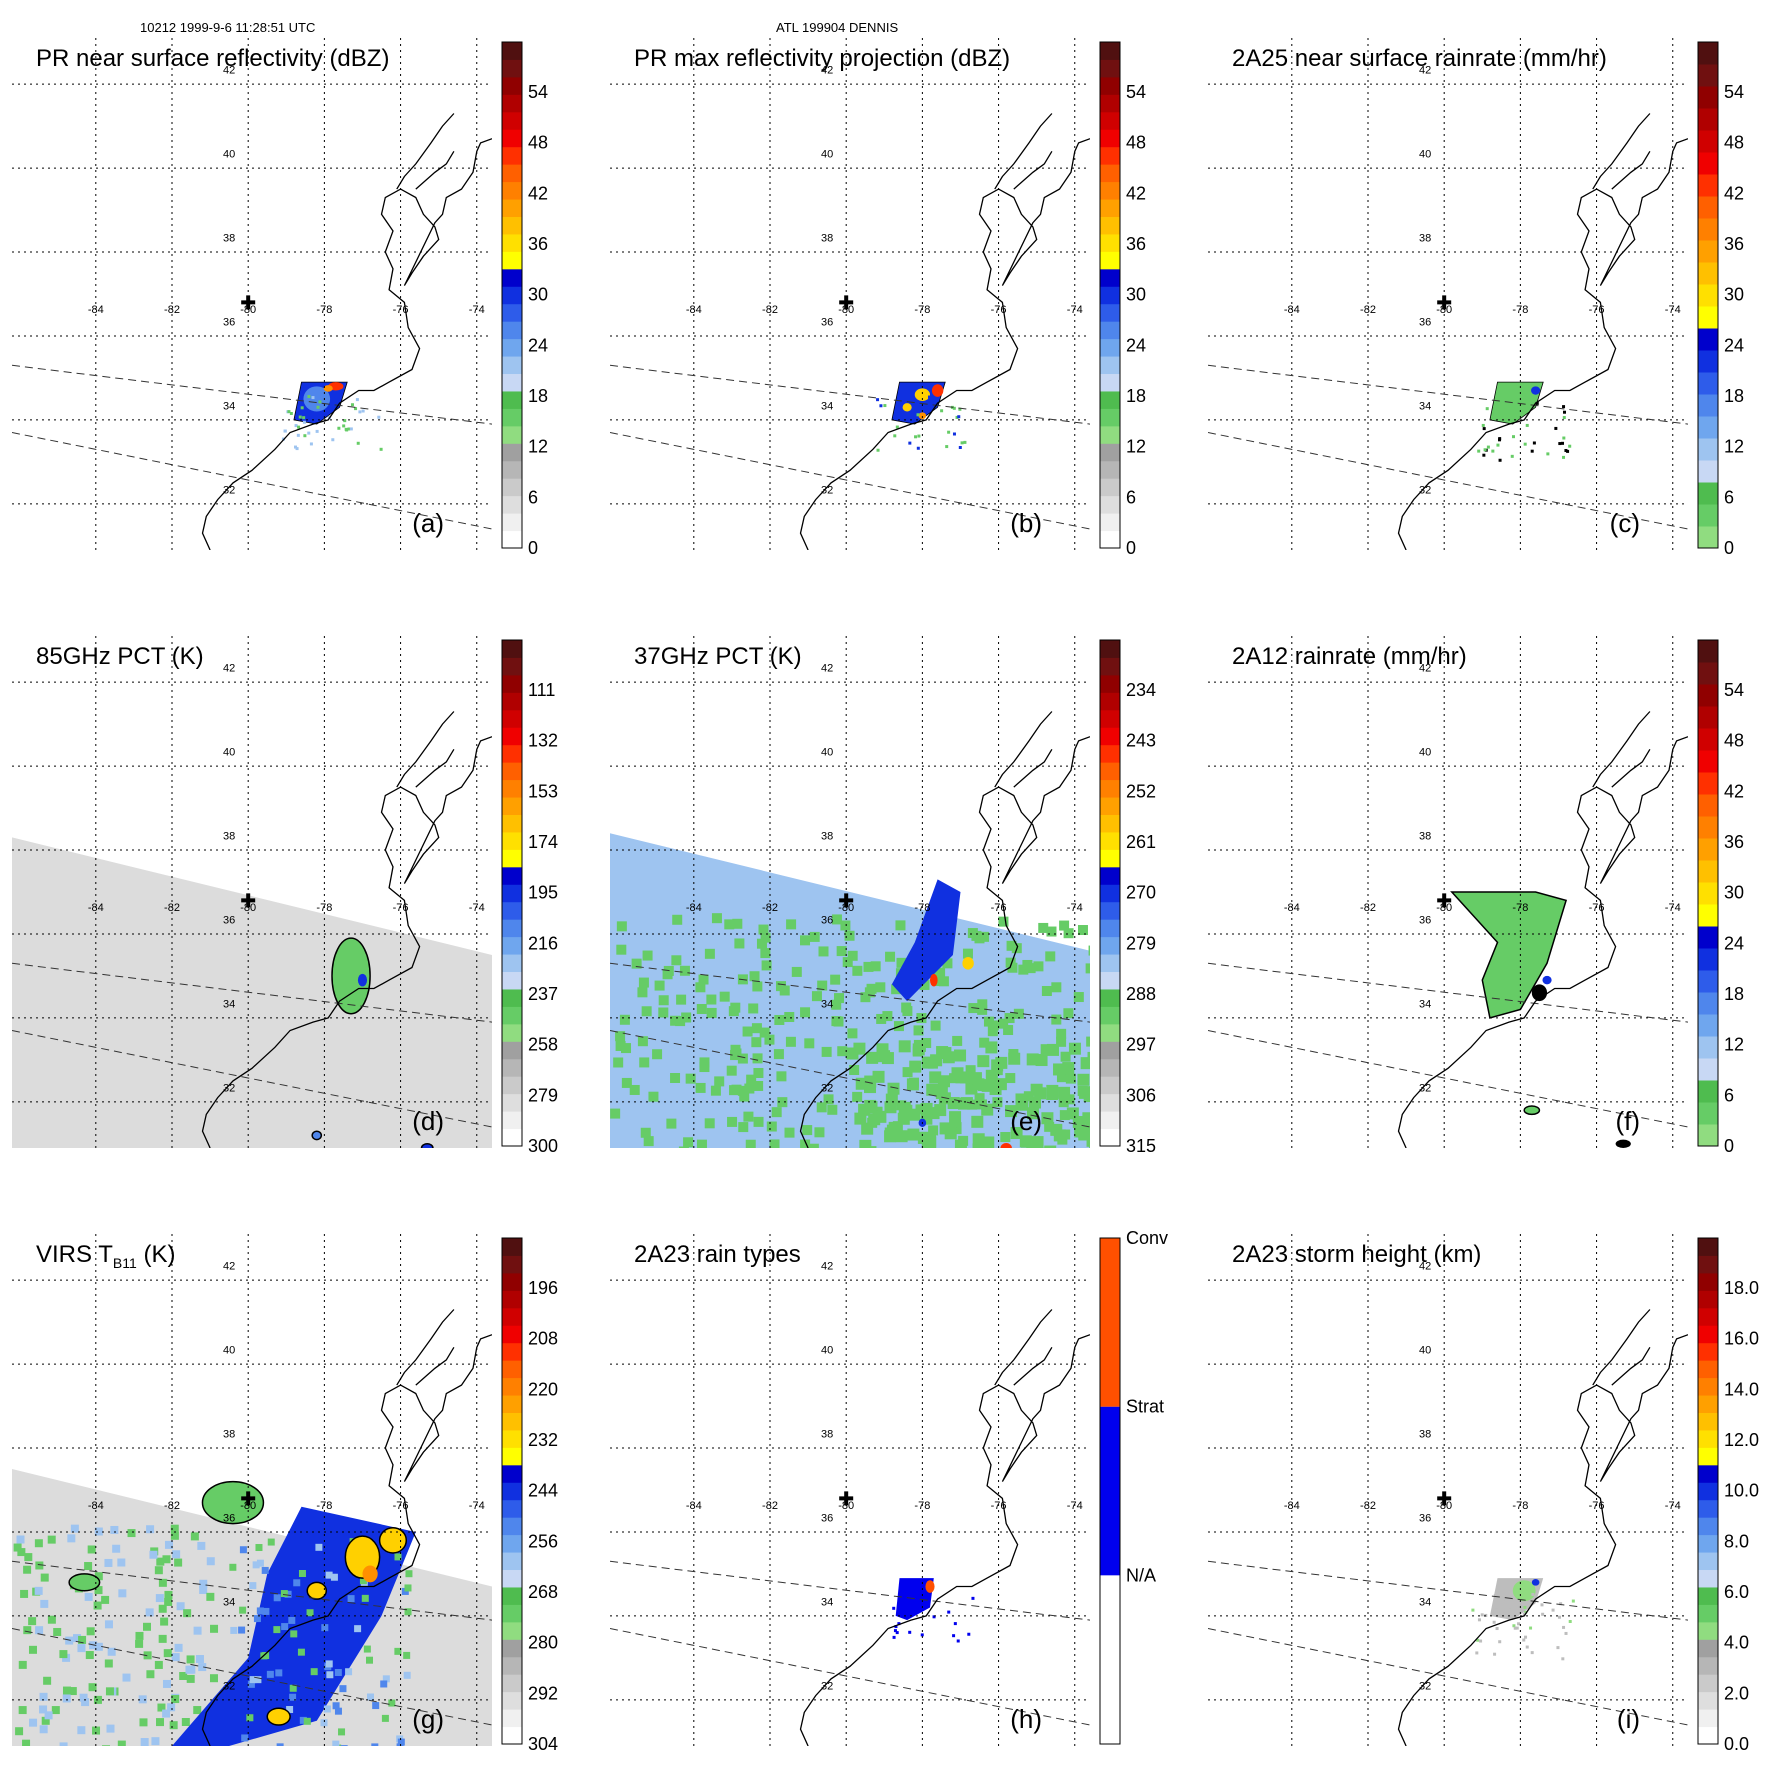 This screenshot has height=1771, width=1771. I want to click on colorbar-tick-label: 14.0, so click(1741, 1389).